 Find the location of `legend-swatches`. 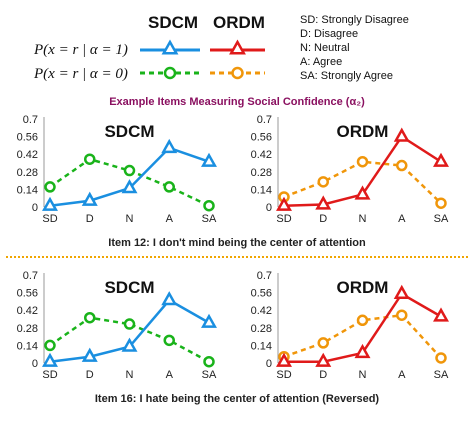

legend-swatches is located at coordinates (202, 59).